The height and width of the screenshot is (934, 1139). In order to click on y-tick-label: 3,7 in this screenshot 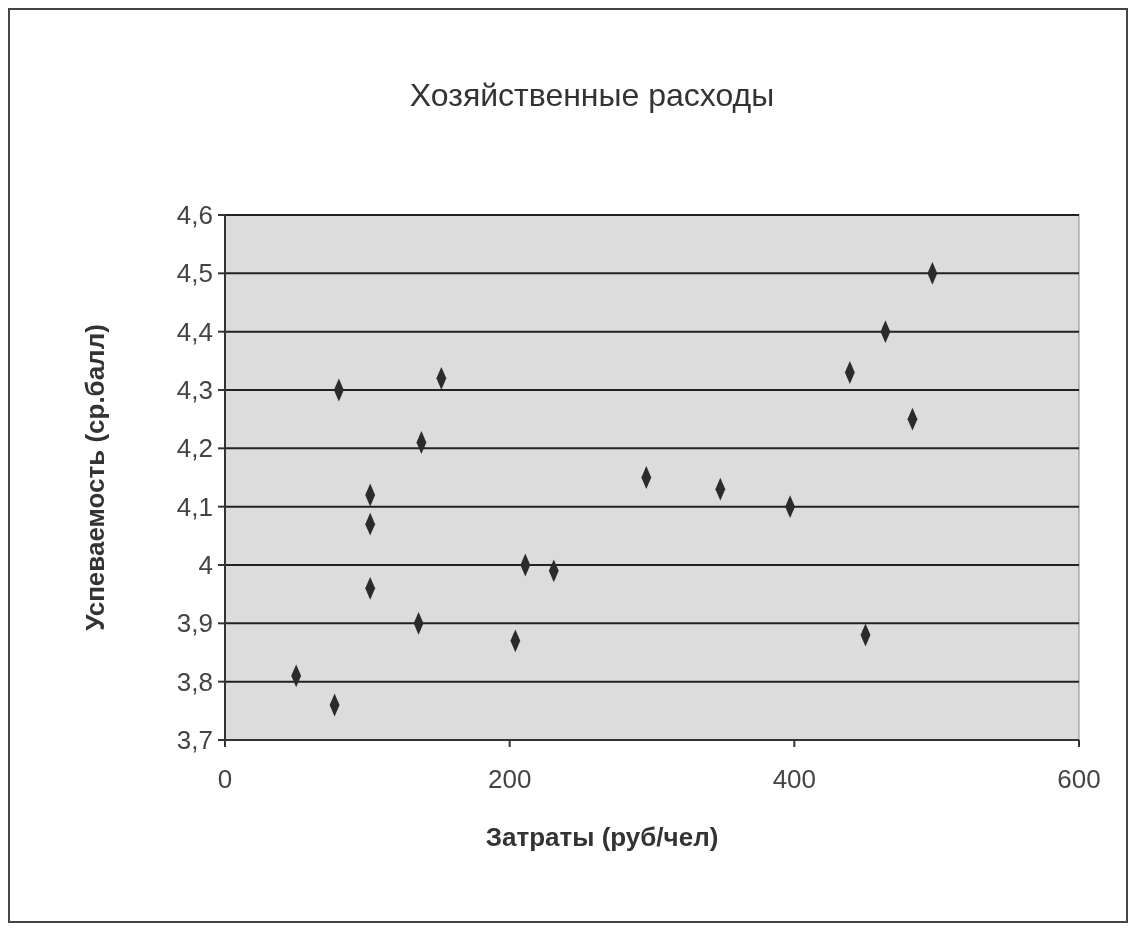, I will do `click(194, 740)`.